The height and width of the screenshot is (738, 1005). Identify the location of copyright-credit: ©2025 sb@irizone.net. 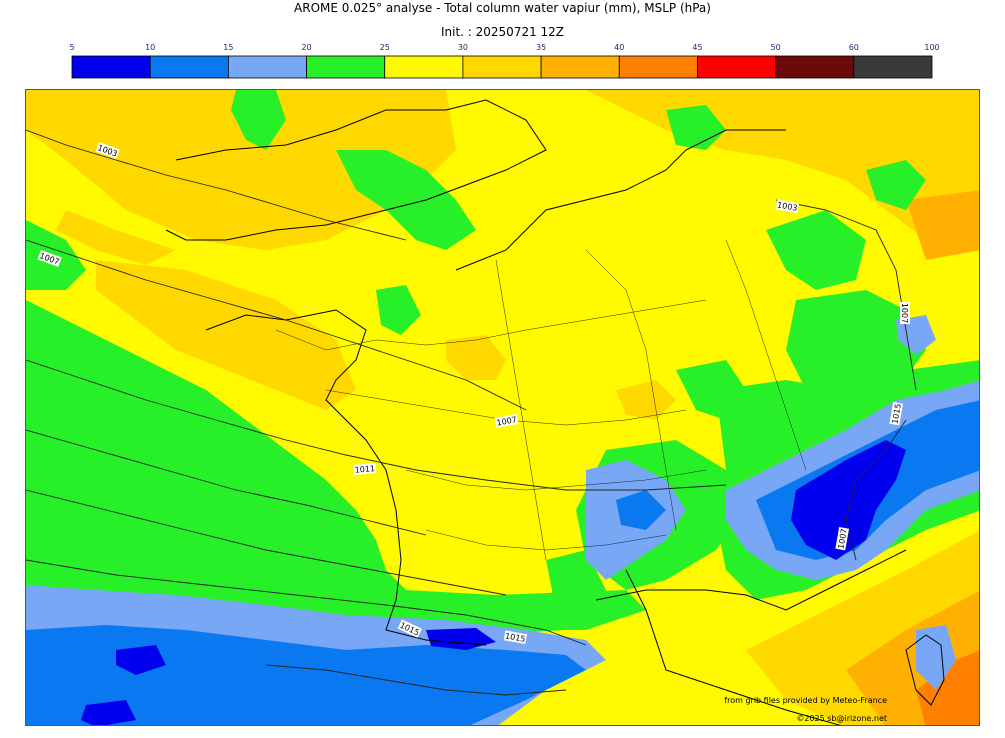
(841, 718).